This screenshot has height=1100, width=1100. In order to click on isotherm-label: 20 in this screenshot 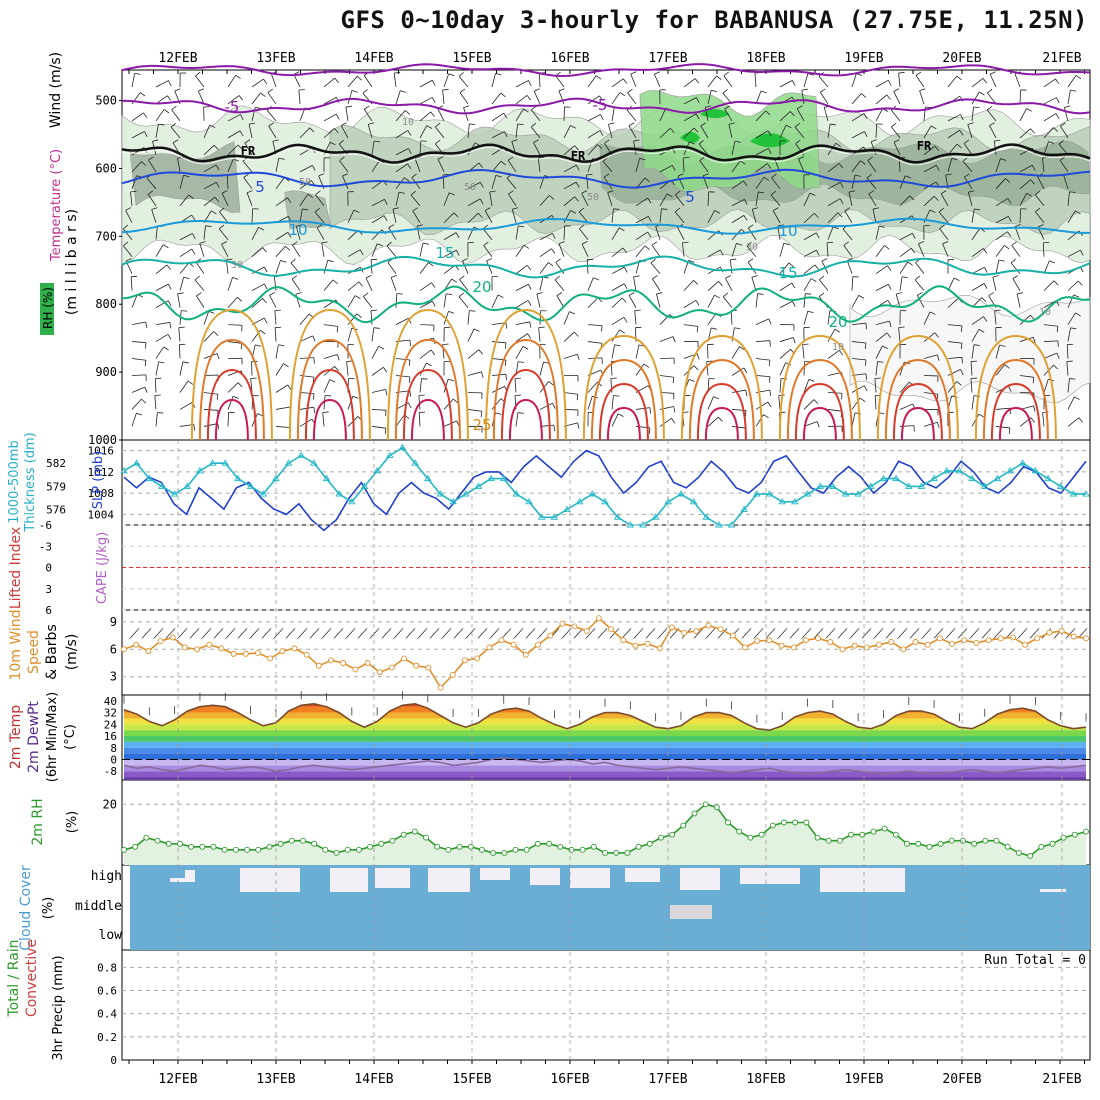, I will do `click(481, 287)`.